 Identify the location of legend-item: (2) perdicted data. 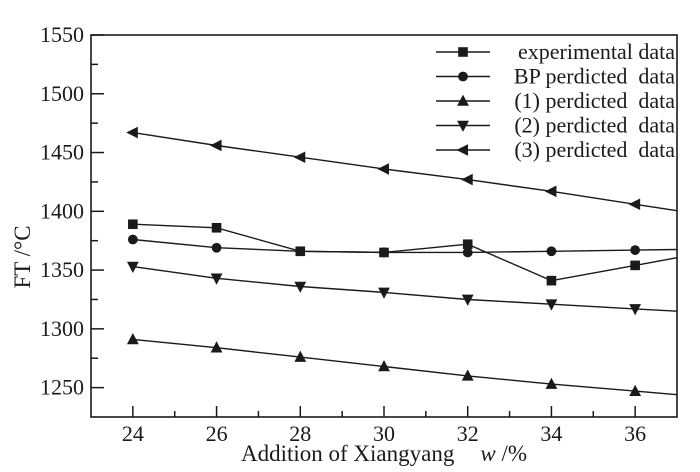
(555, 125).